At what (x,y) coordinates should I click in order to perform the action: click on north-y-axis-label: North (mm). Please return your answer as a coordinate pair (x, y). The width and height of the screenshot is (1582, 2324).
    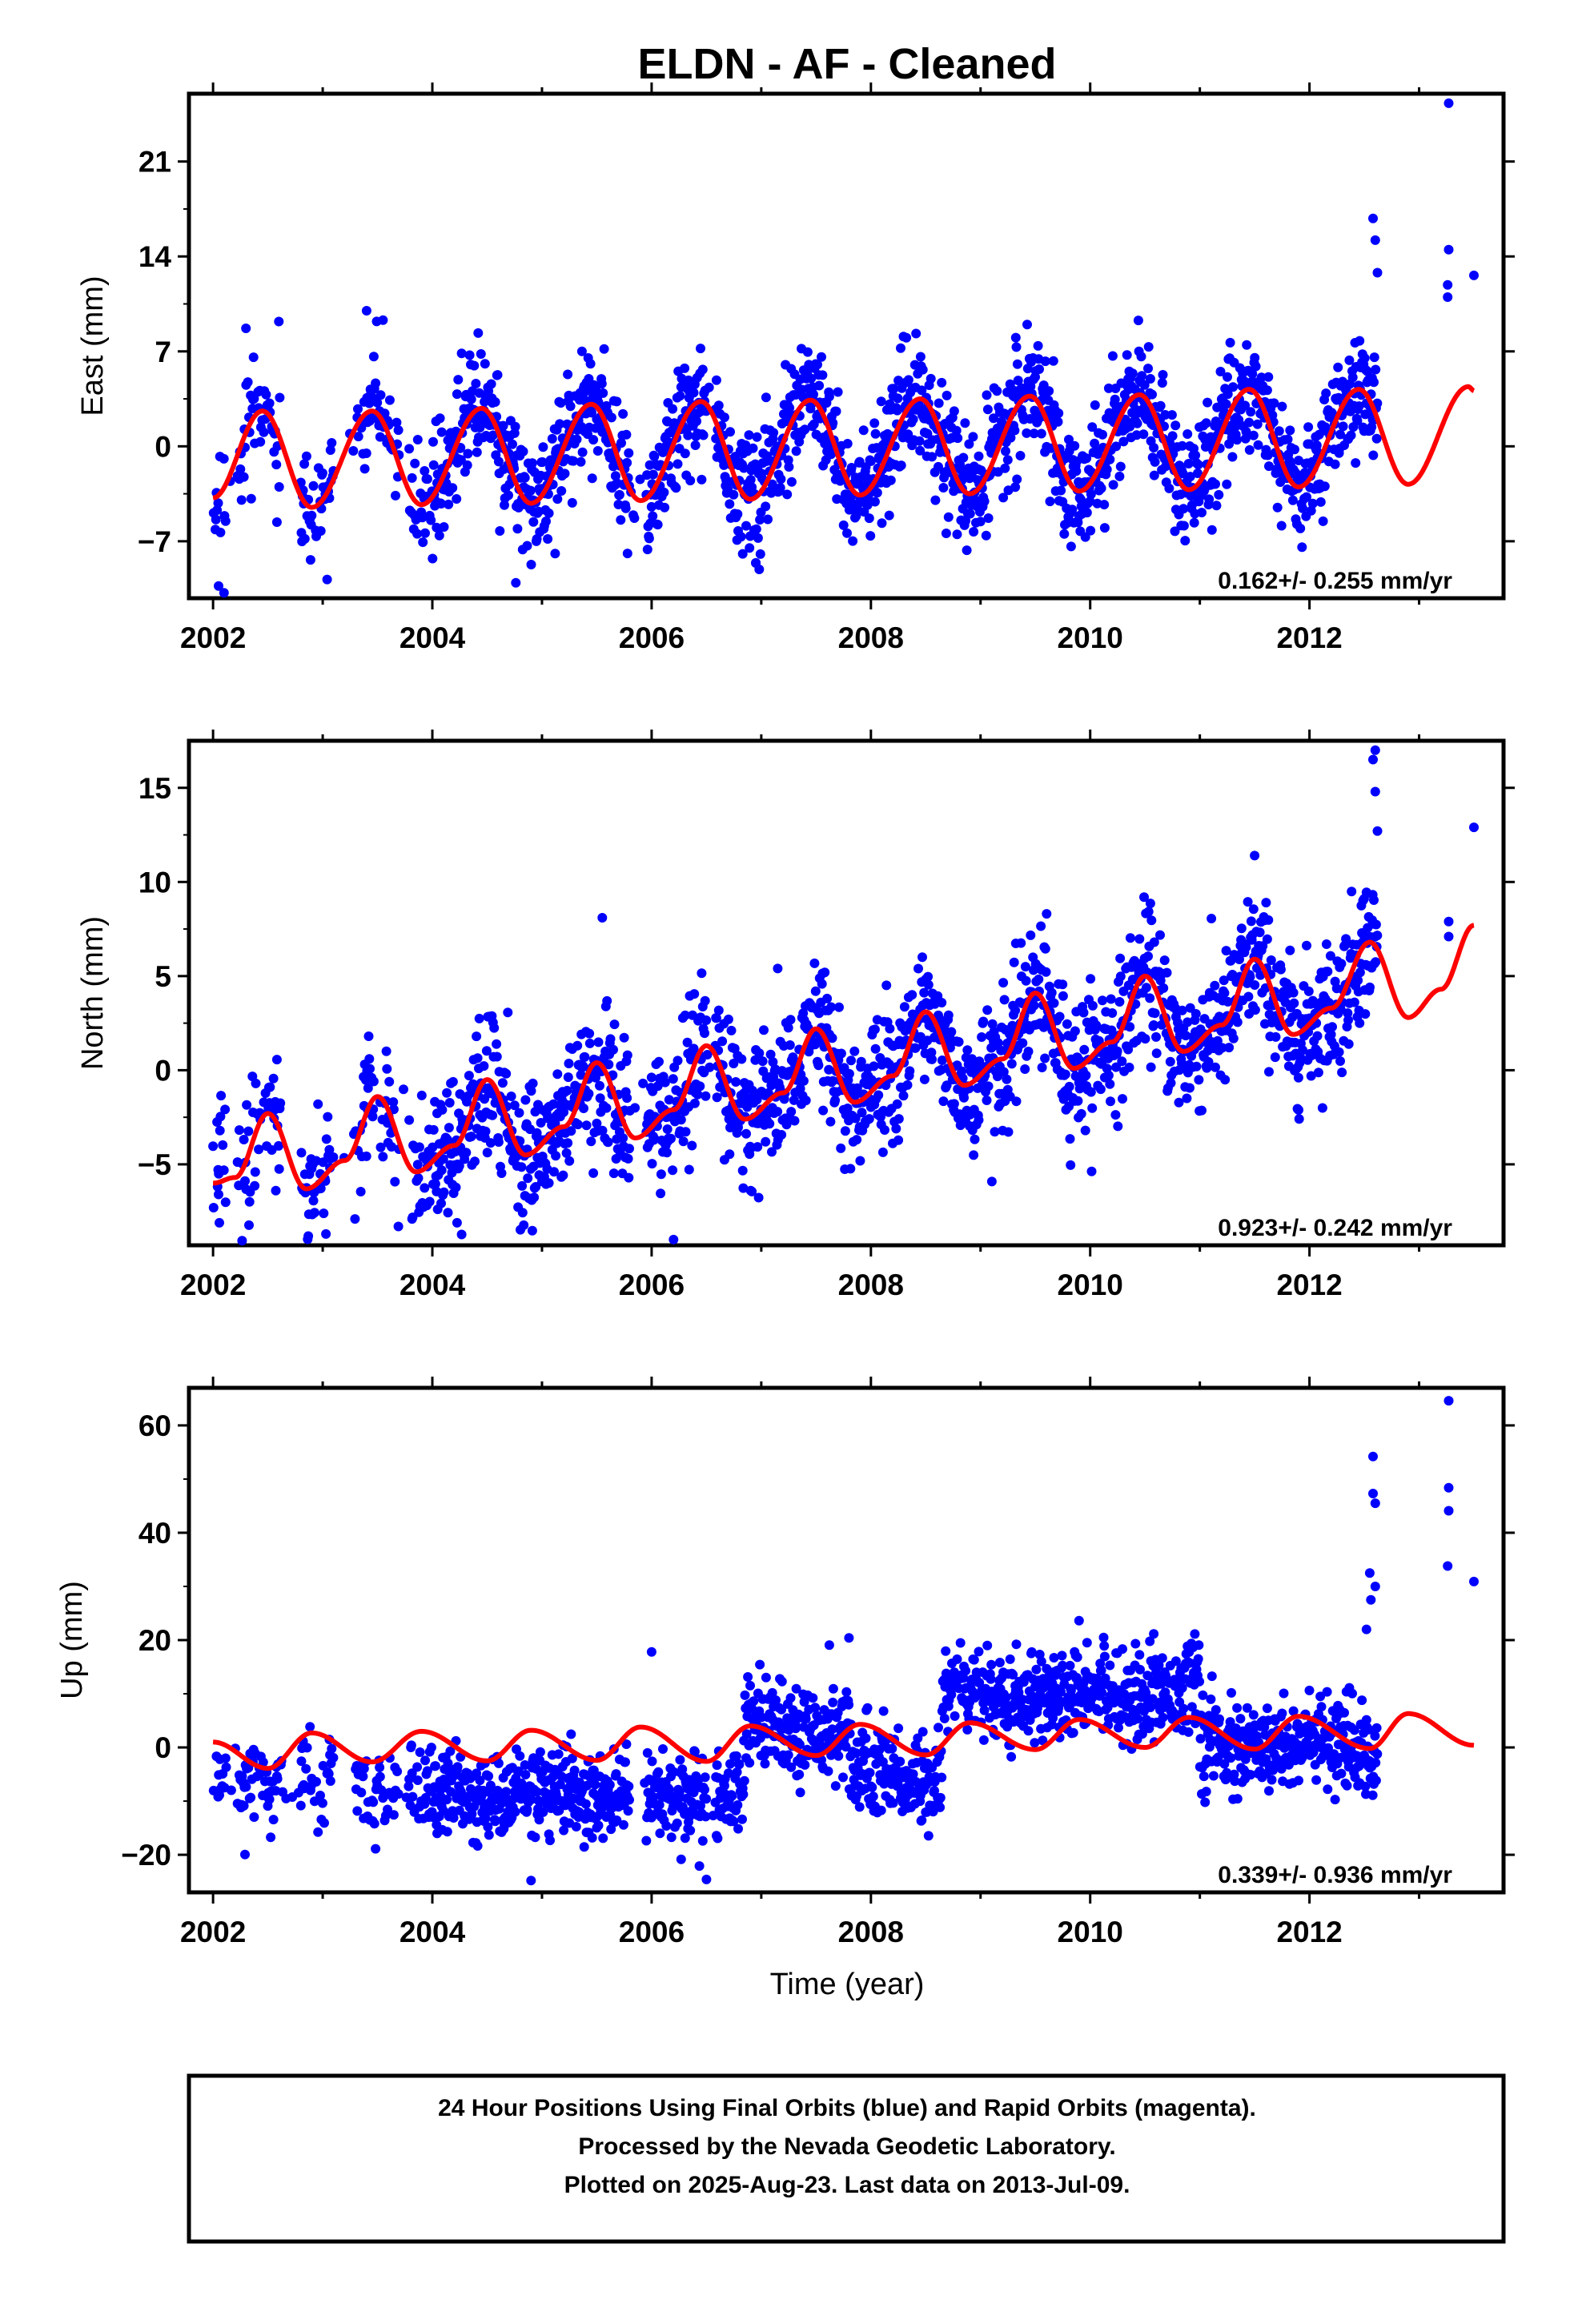
    Looking at the image, I should click on (93, 993).